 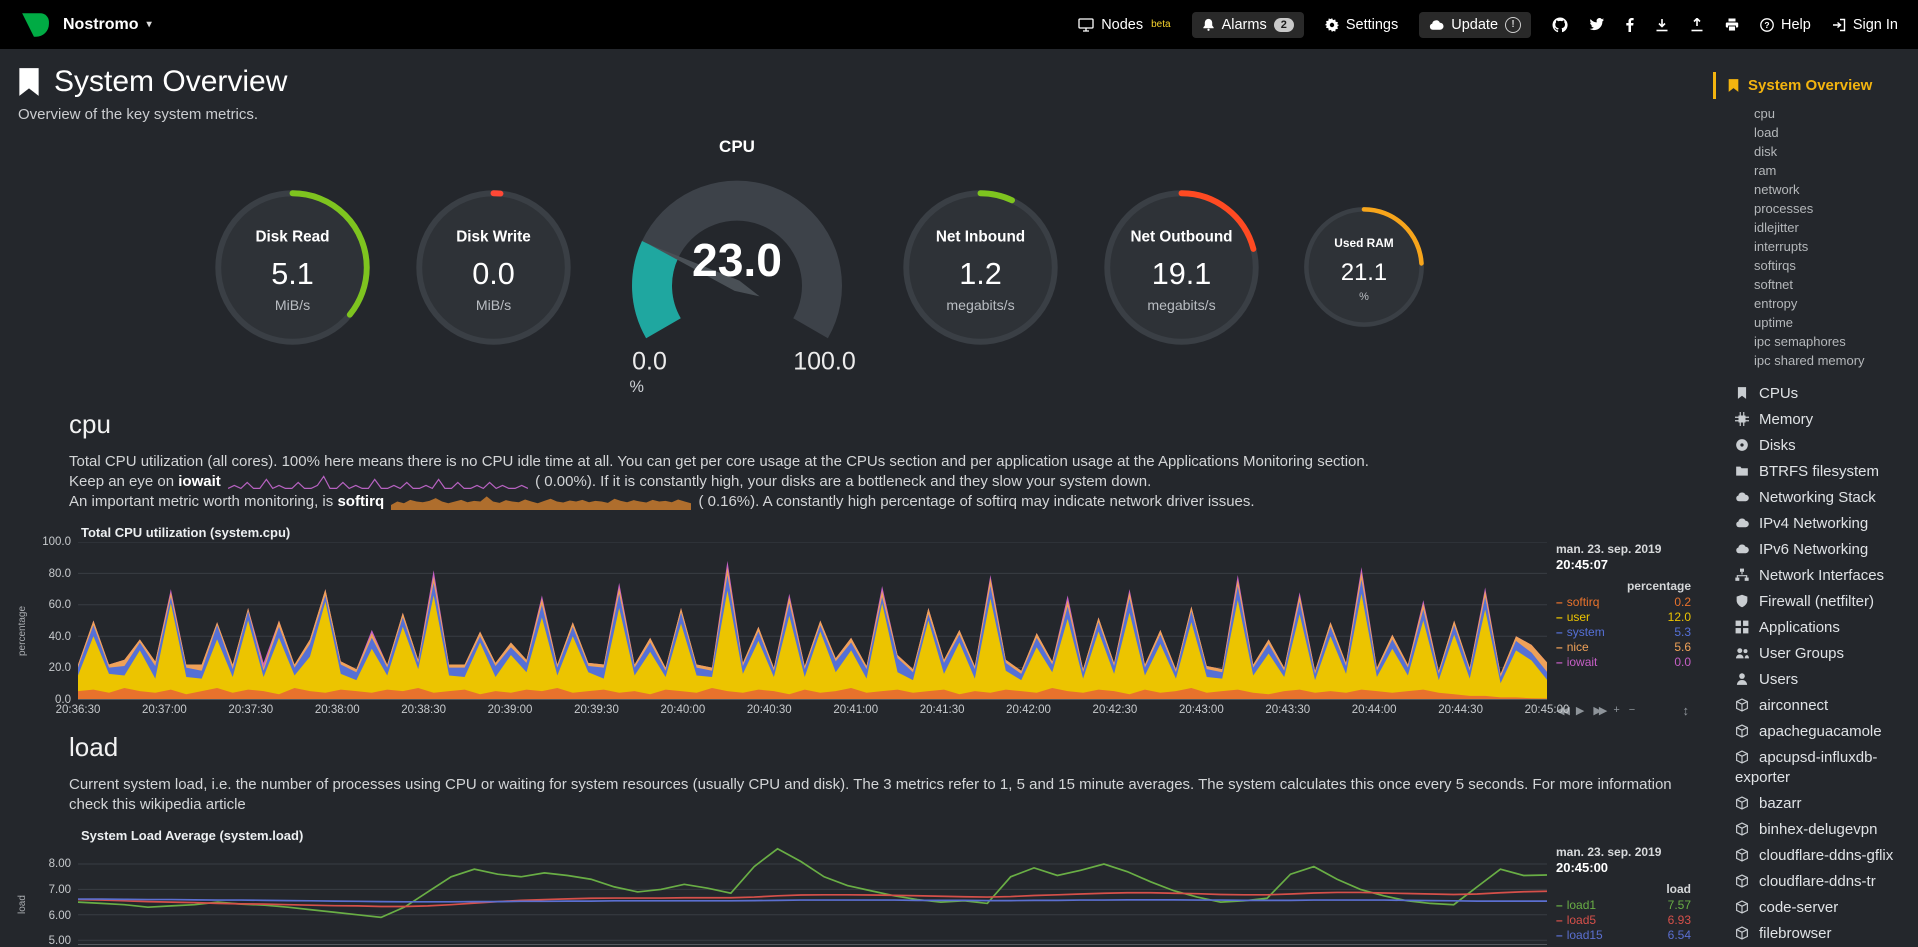 I want to click on sidebar-item-ipc-semaphores: ipc semaphores, so click(x=1800, y=341).